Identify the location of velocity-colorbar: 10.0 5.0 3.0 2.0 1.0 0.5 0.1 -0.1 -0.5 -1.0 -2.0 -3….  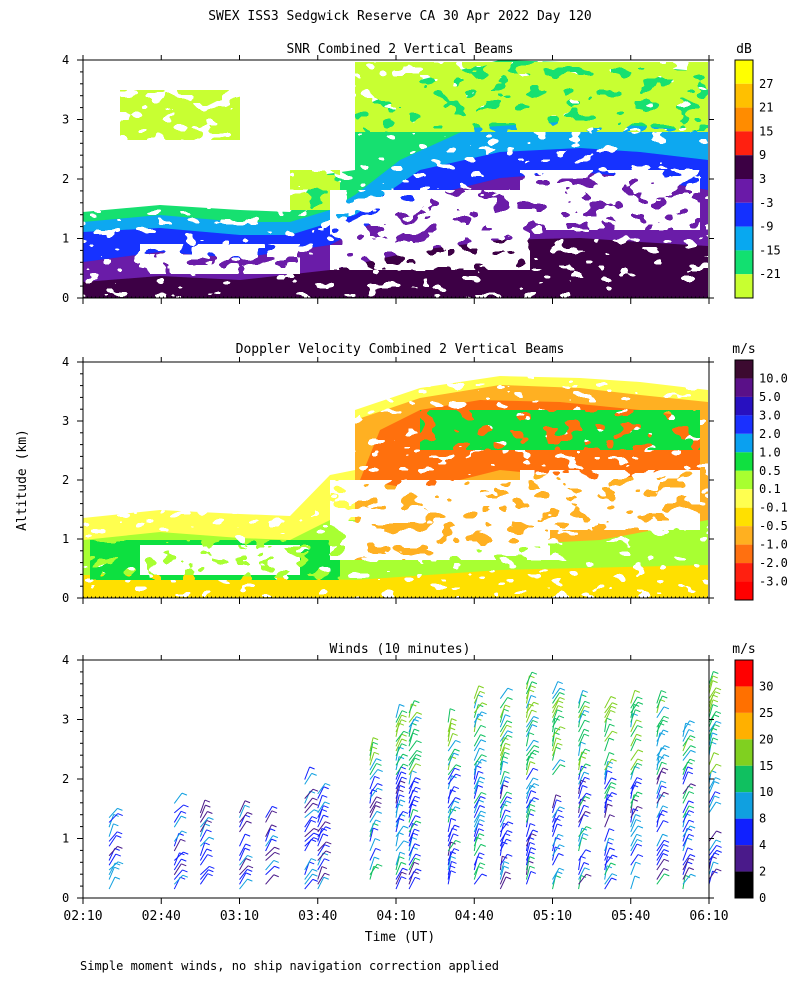
(761, 480).